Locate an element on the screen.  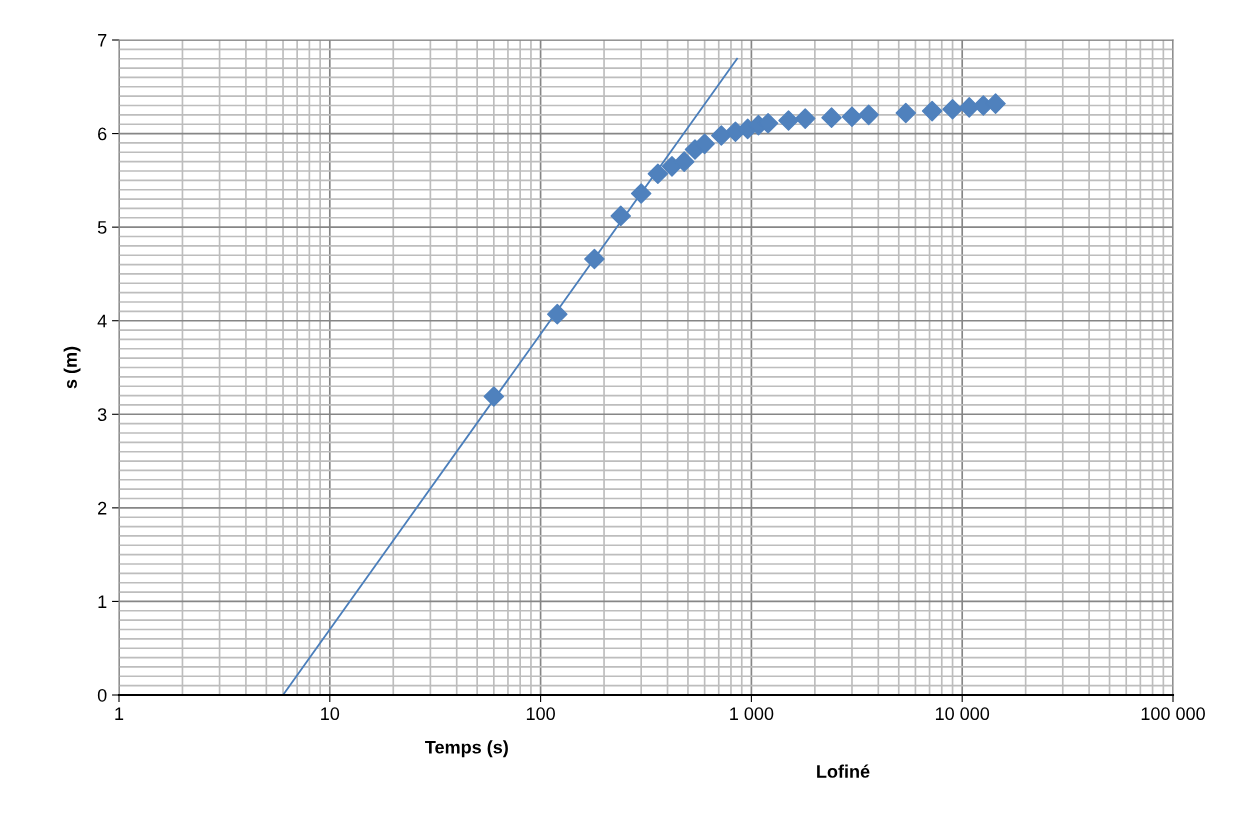
text: Lofiné is located at coordinates (843, 771).